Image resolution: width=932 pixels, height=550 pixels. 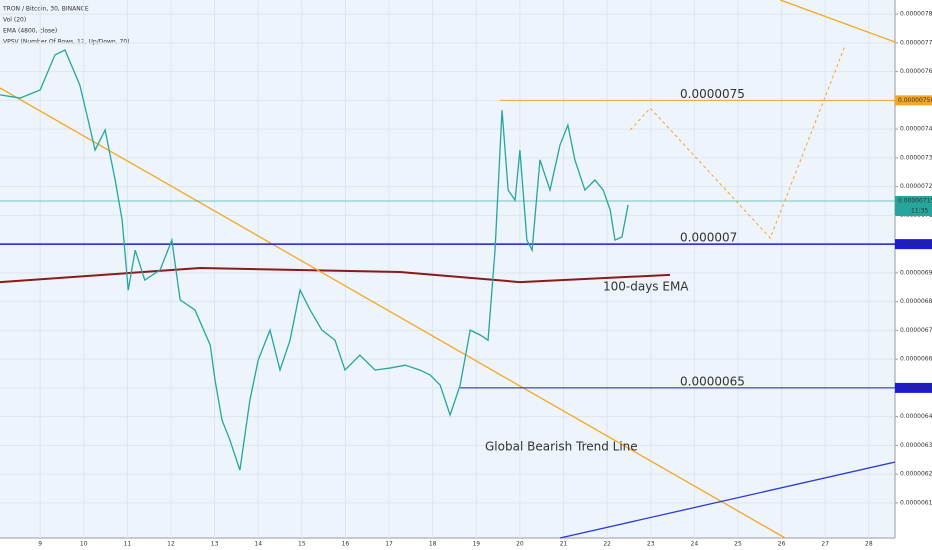 I want to click on projection, so click(x=737, y=142).